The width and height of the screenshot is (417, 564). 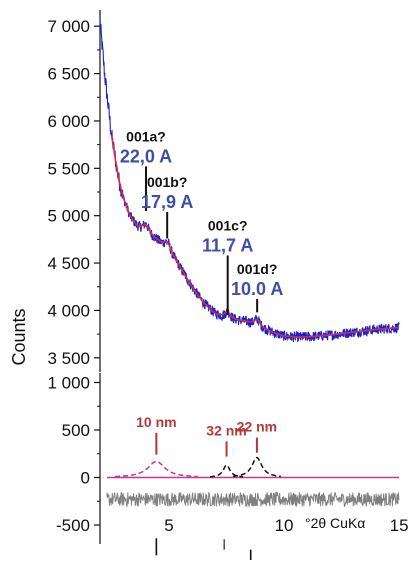 What do you see at coordinates (284, 525) in the screenshot?
I see `x-tick-label: 10` at bounding box center [284, 525].